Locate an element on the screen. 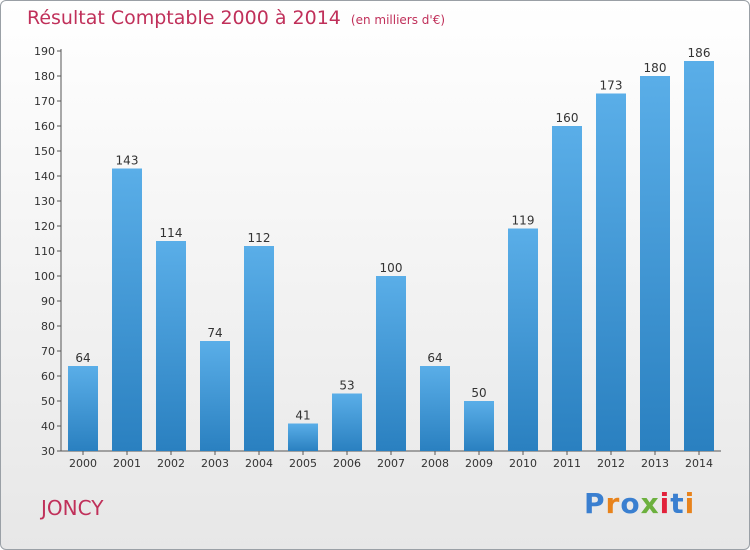 The height and width of the screenshot is (550, 750). y-tick-label: 180 is located at coordinates (44, 76).